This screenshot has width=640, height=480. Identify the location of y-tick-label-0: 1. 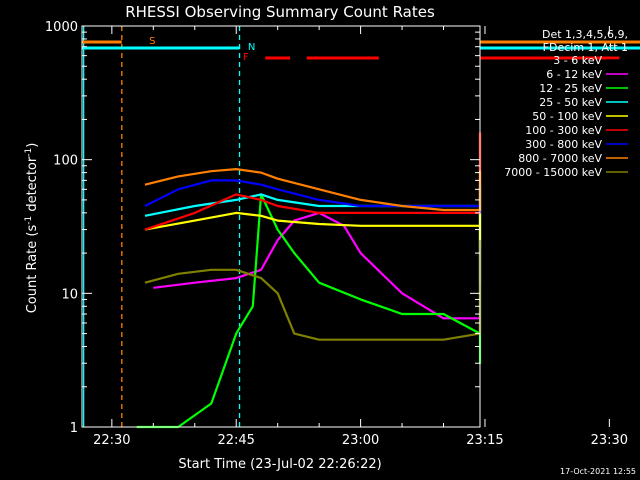
(74, 428).